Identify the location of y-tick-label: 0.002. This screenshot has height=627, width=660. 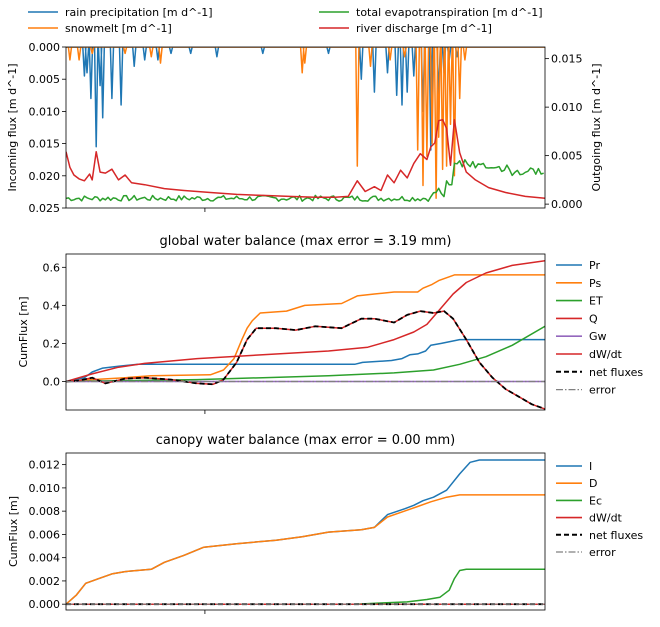
(45, 581).